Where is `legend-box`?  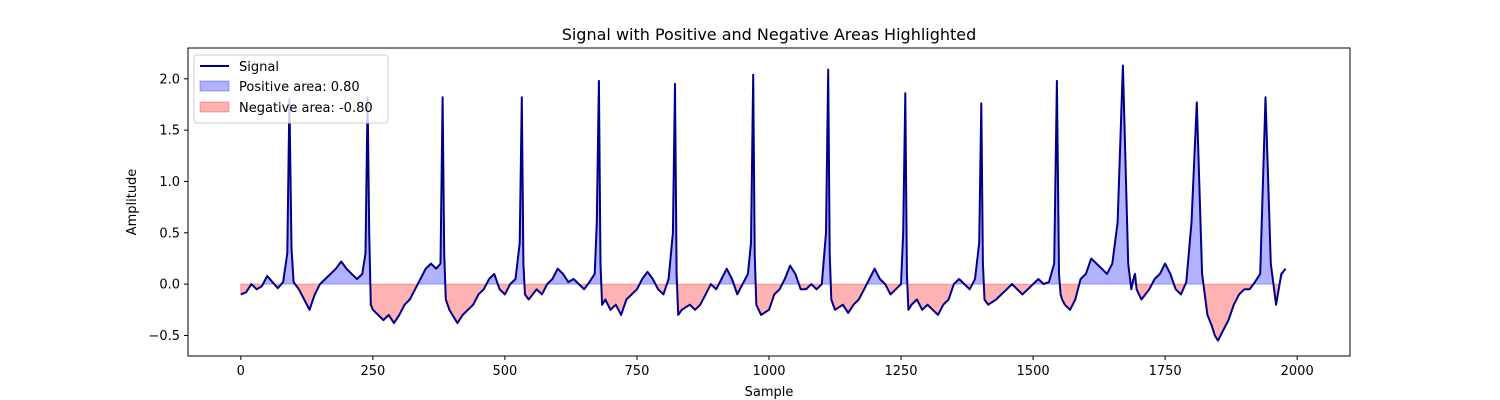 legend-box is located at coordinates (291, 89).